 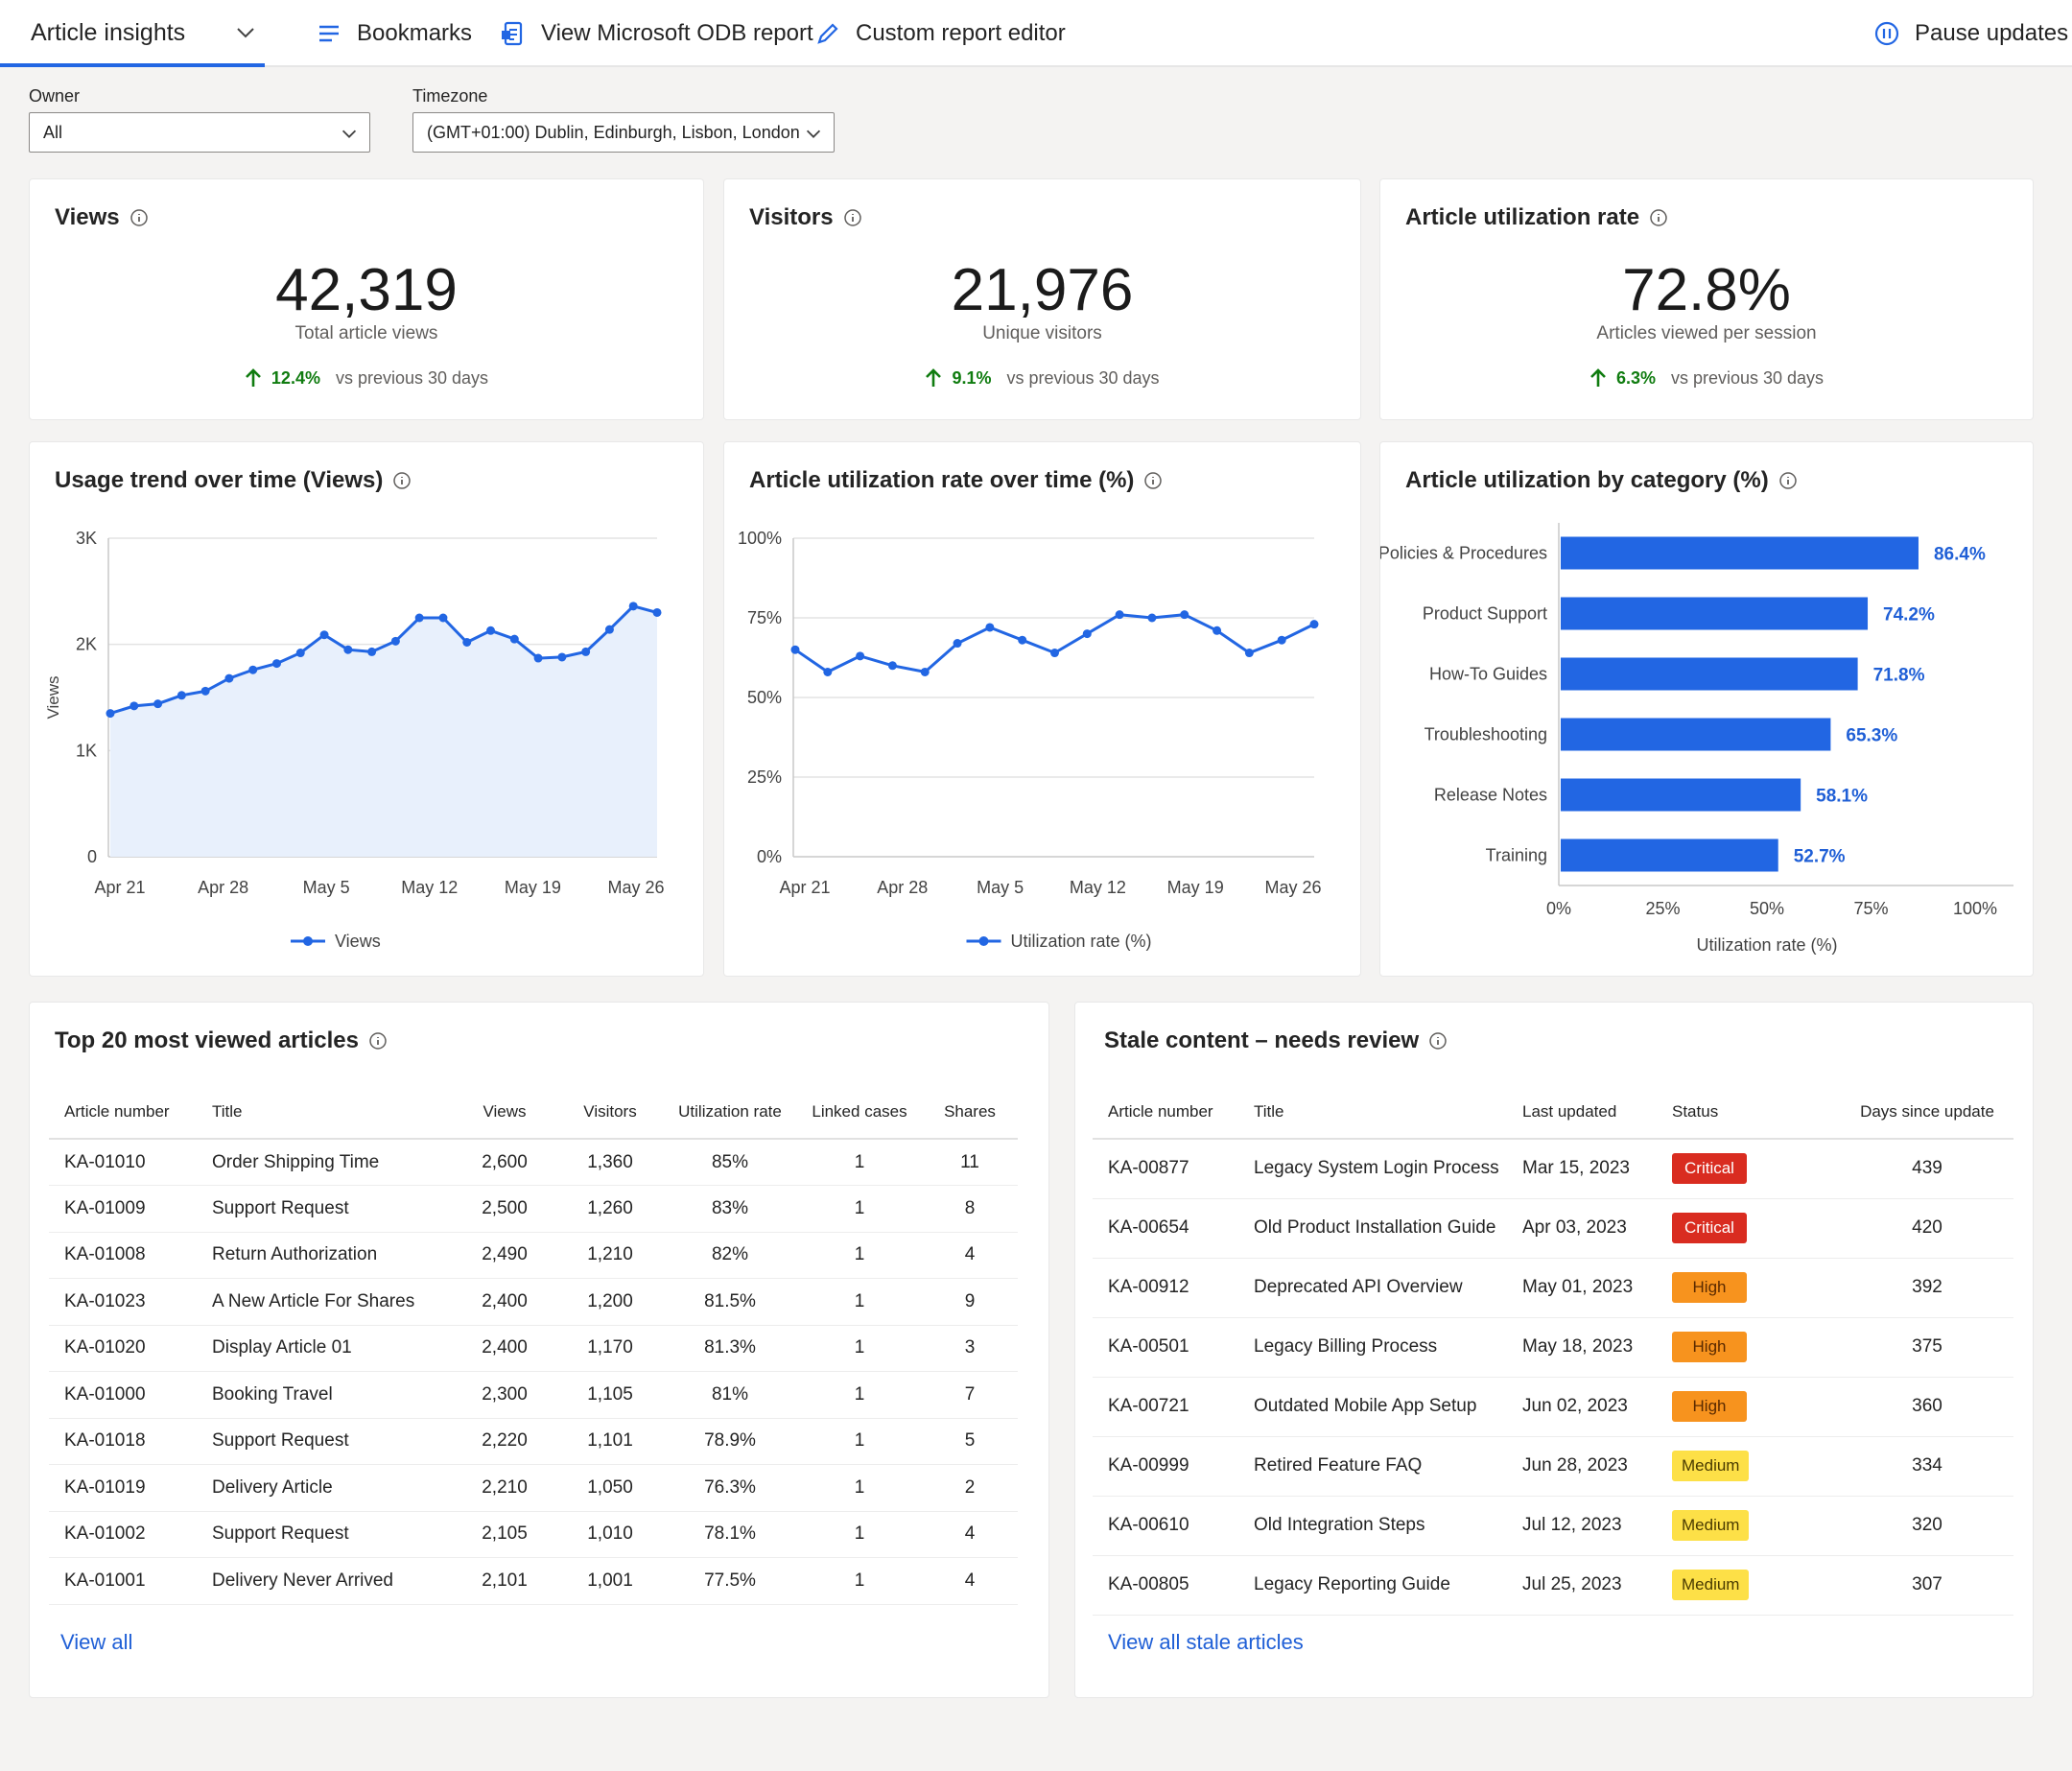 I want to click on custom-report-editor-button: Custom report editor, so click(x=939, y=33).